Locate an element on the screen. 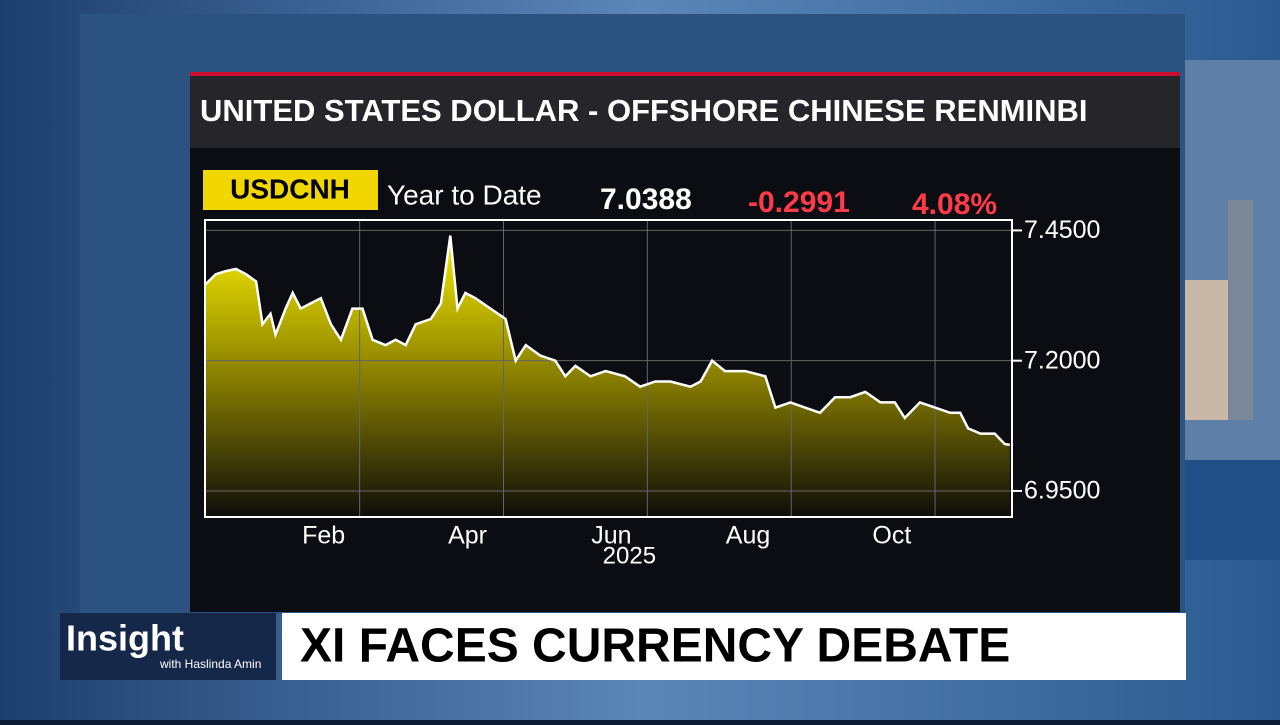 The image size is (1280, 725). headline-box is located at coordinates (734, 646).